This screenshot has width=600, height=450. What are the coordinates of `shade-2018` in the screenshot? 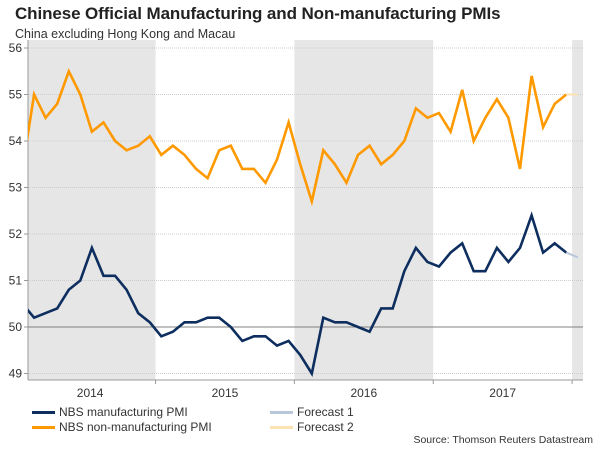 It's located at (577, 210).